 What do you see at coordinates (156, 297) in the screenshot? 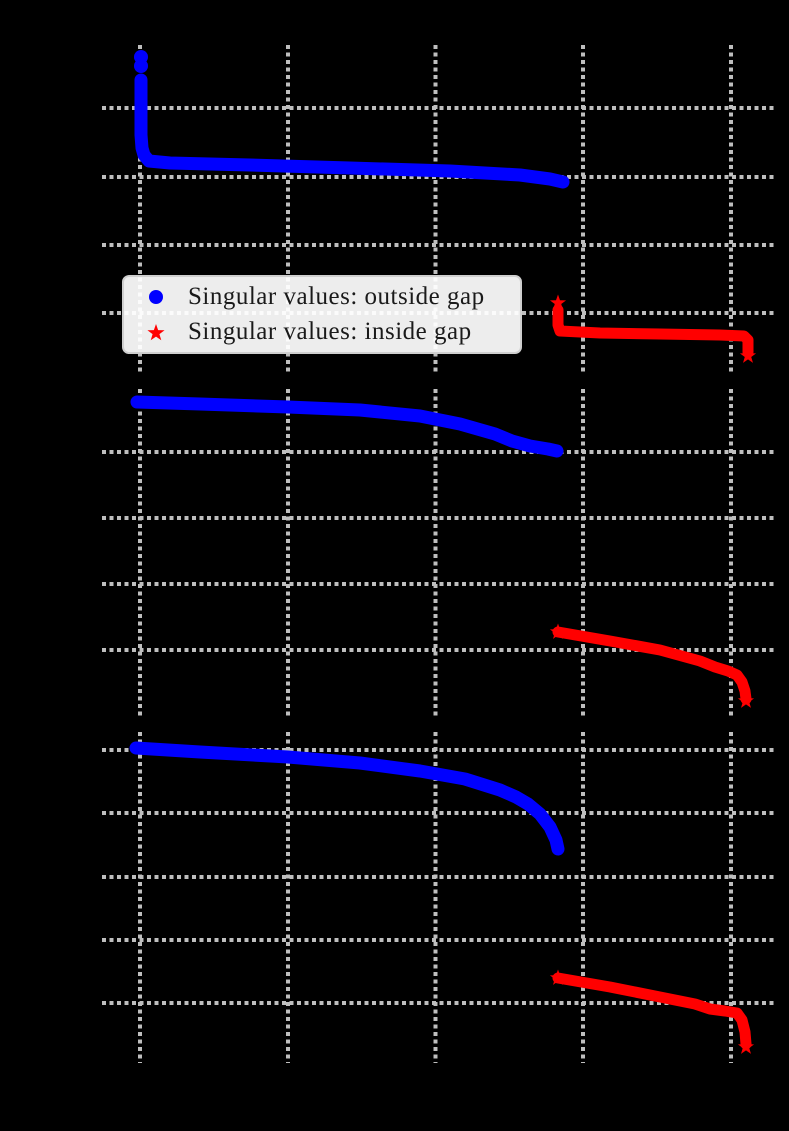
I see `legend-circle-icon` at bounding box center [156, 297].